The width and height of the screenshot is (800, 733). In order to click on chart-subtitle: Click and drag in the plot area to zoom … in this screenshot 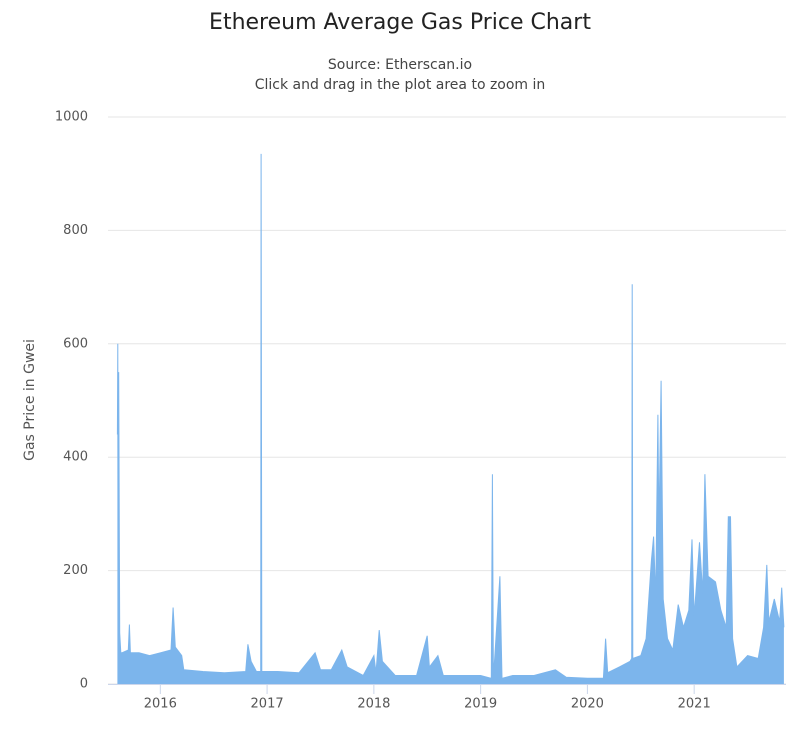, I will do `click(400, 85)`.